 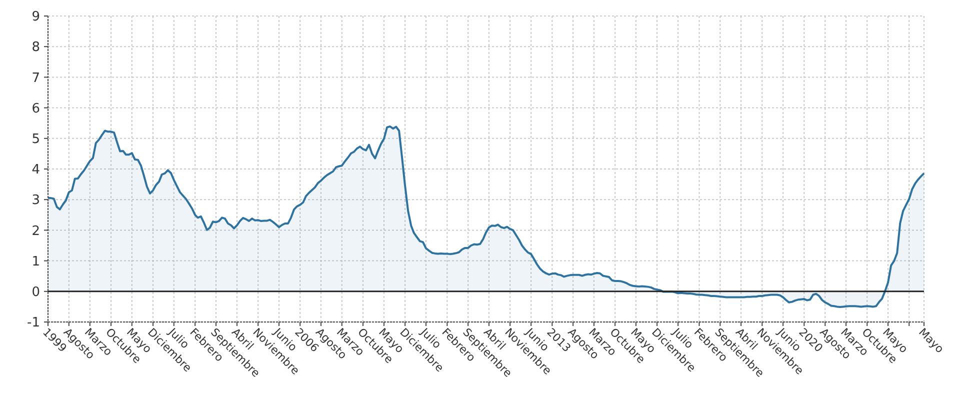 I want to click on y-tick-label: 4, so click(x=36, y=170).